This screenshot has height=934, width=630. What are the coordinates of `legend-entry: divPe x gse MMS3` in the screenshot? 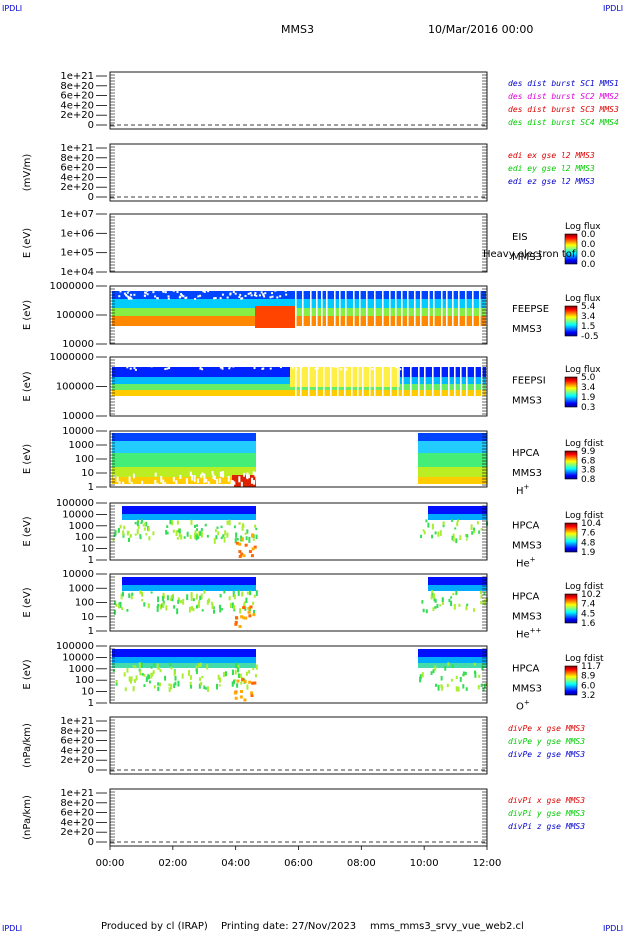 It's located at (546, 728).